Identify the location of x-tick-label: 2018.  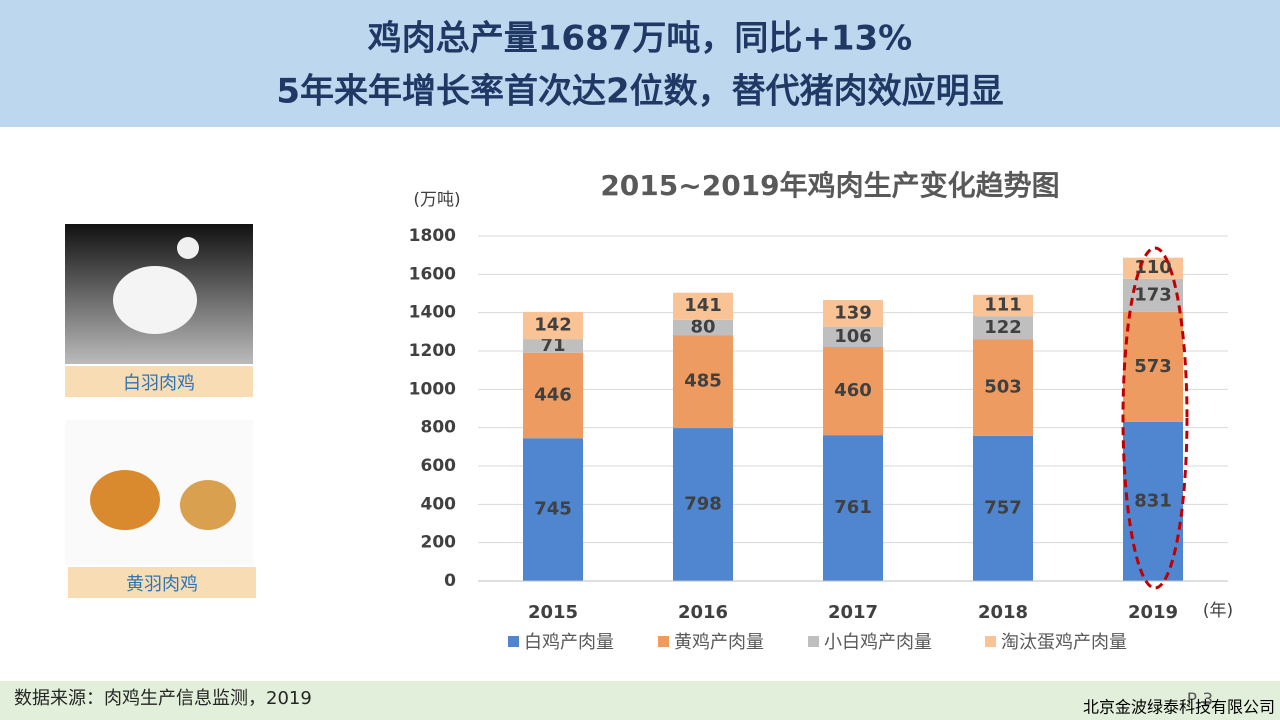
(1003, 612).